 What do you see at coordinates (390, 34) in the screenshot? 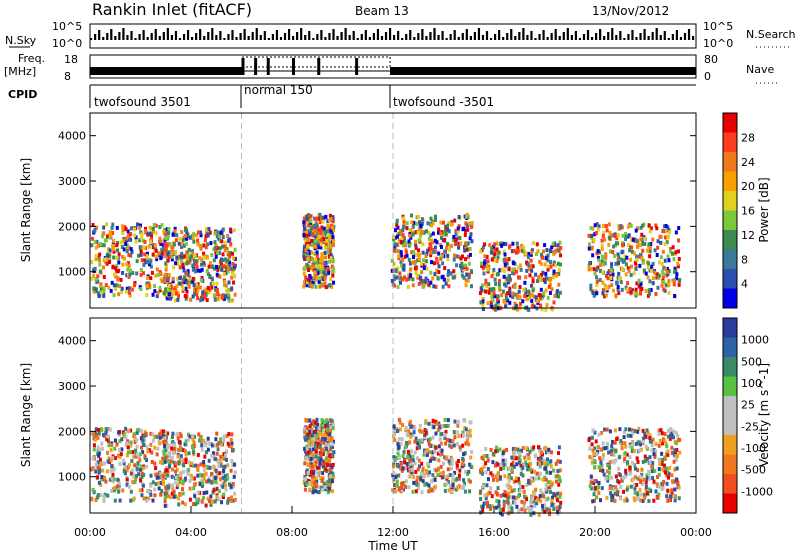
I see `nsky-bar` at bounding box center [390, 34].